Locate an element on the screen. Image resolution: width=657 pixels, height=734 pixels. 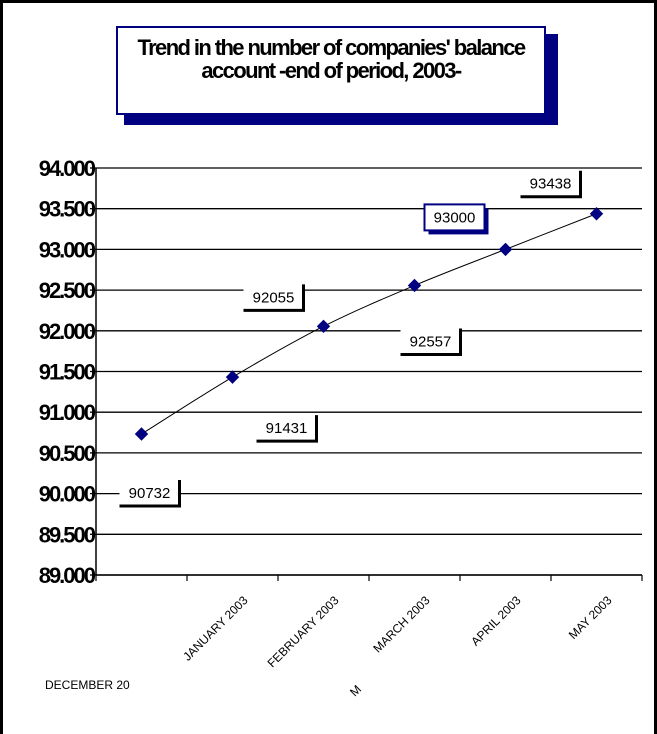
data-label: 92055 is located at coordinates (274, 297).